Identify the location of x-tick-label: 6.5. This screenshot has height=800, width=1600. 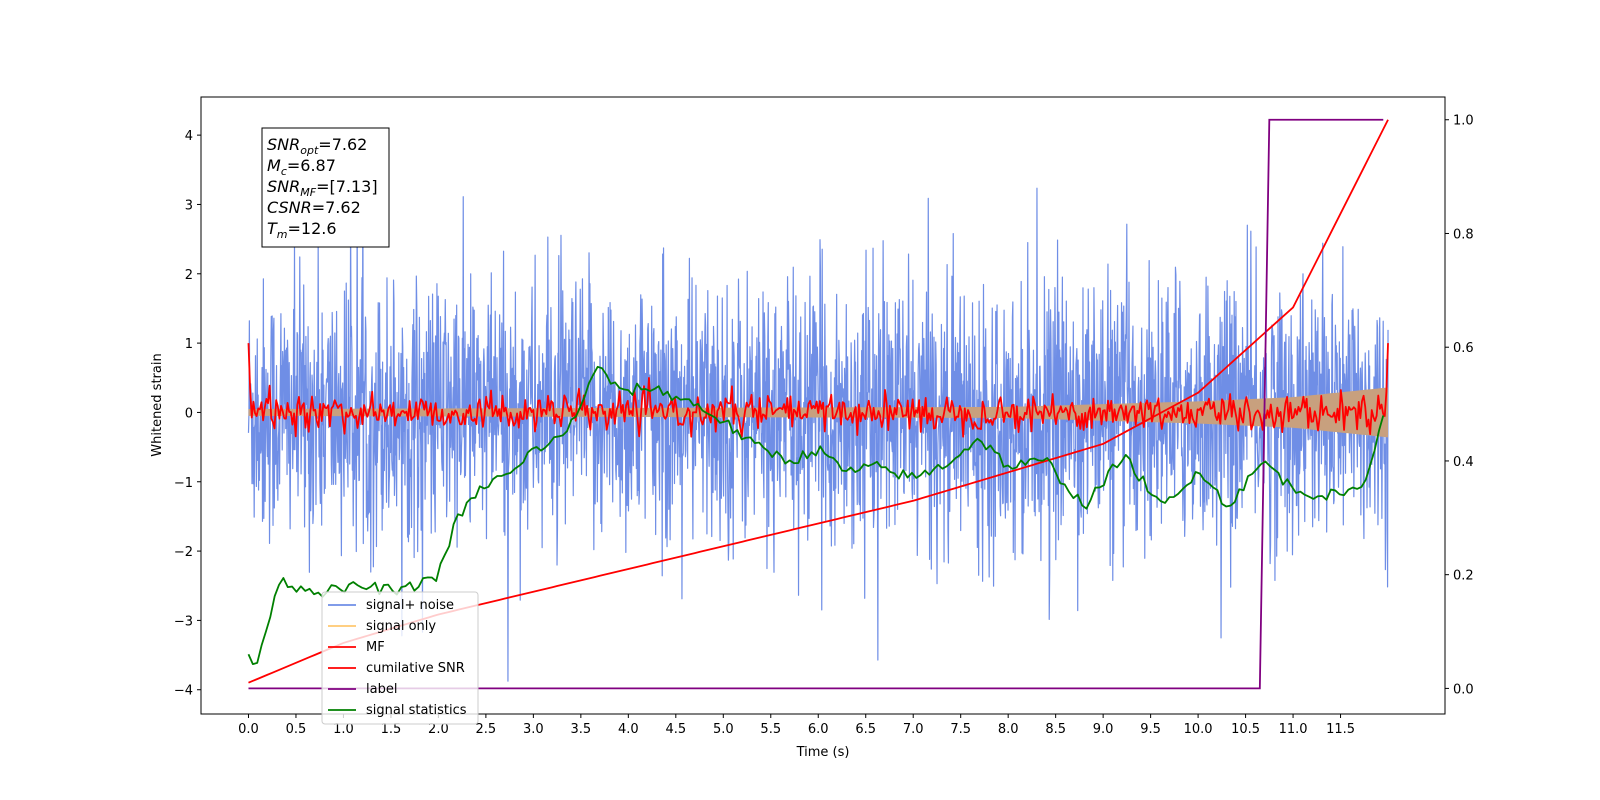
(865, 729).